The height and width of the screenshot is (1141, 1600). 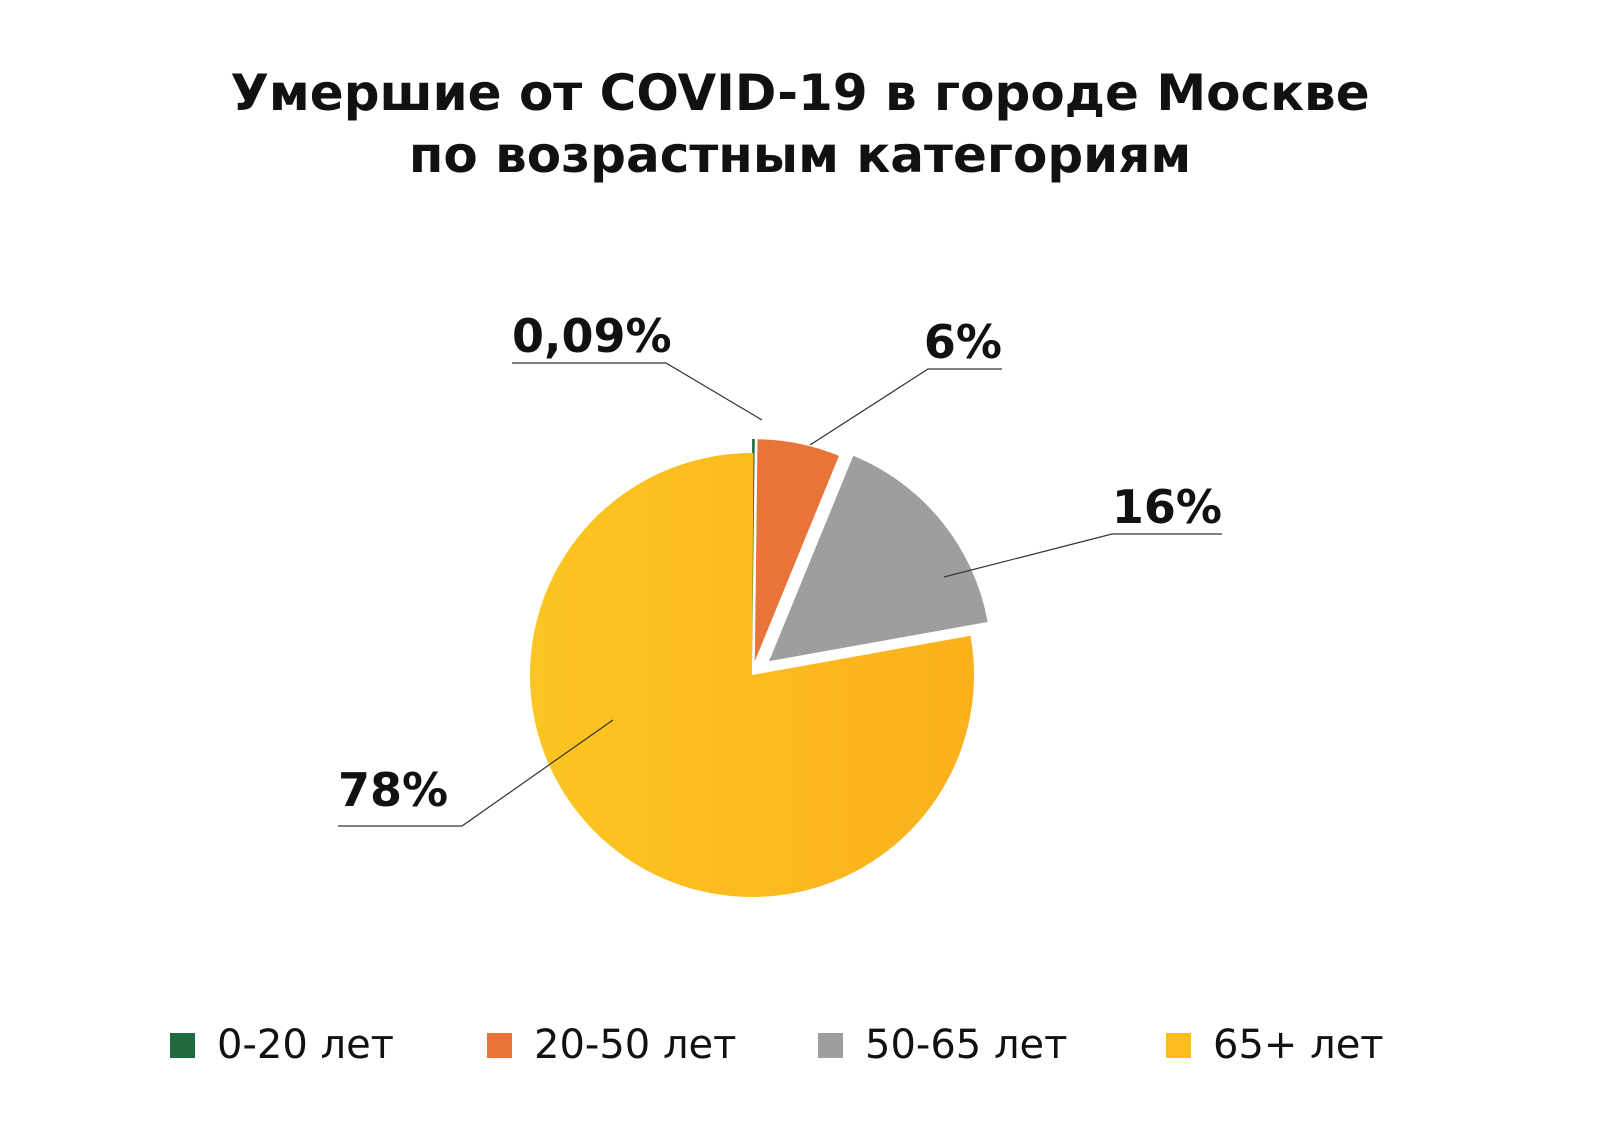 I want to click on data-label-65-plus: 78%, so click(x=393, y=790).